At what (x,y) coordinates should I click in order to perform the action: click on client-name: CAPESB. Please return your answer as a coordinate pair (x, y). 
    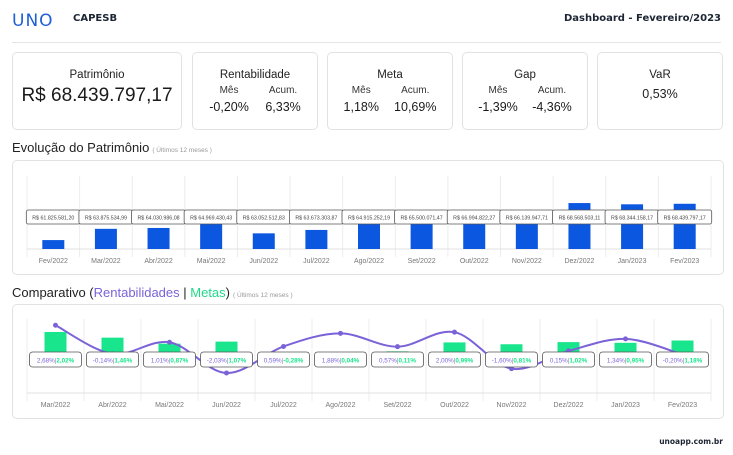
    Looking at the image, I should click on (95, 18).